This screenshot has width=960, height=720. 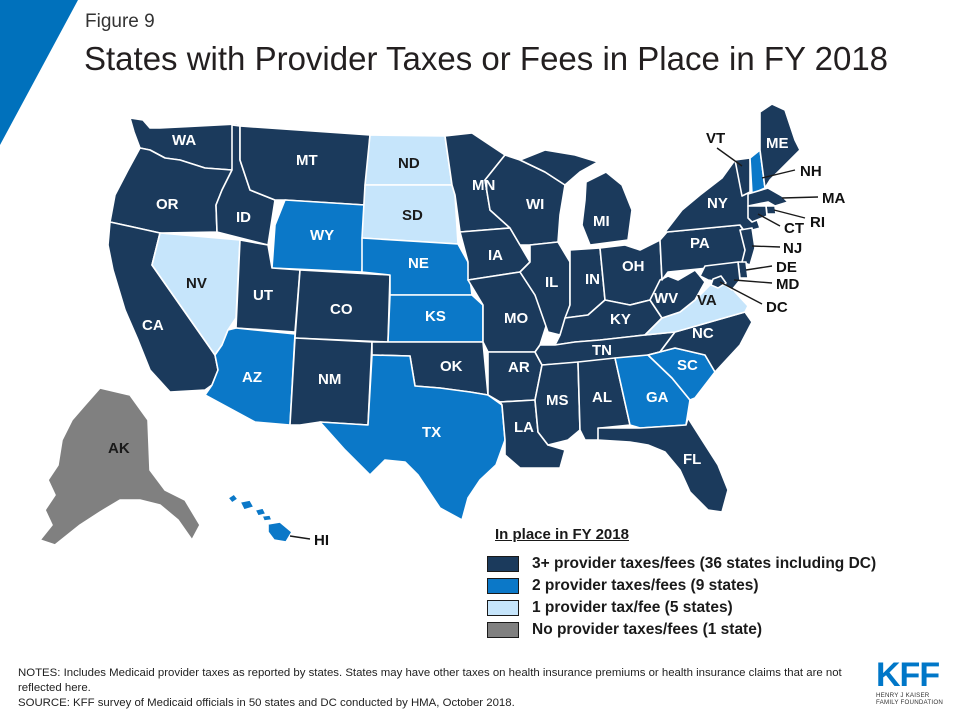 I want to click on state-CT, so click(x=757, y=214).